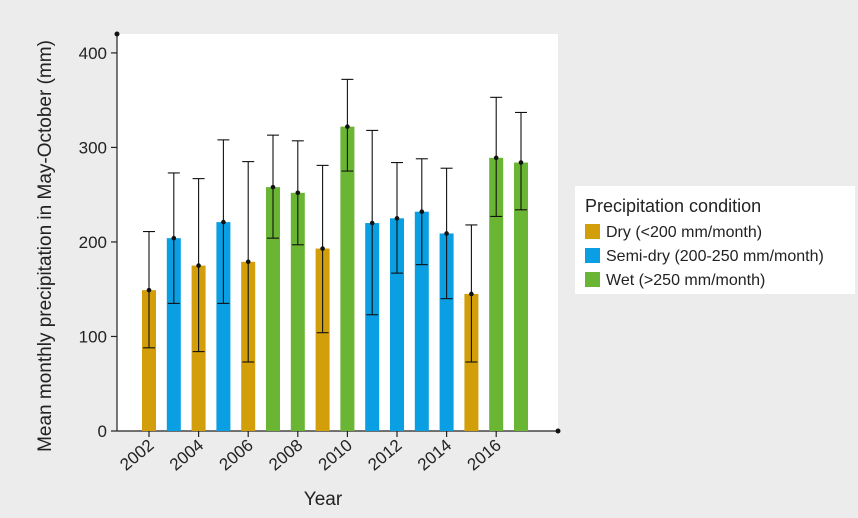 This screenshot has width=858, height=518. Describe the element at coordinates (149, 360) in the screenshot. I see `bar-2002` at that location.